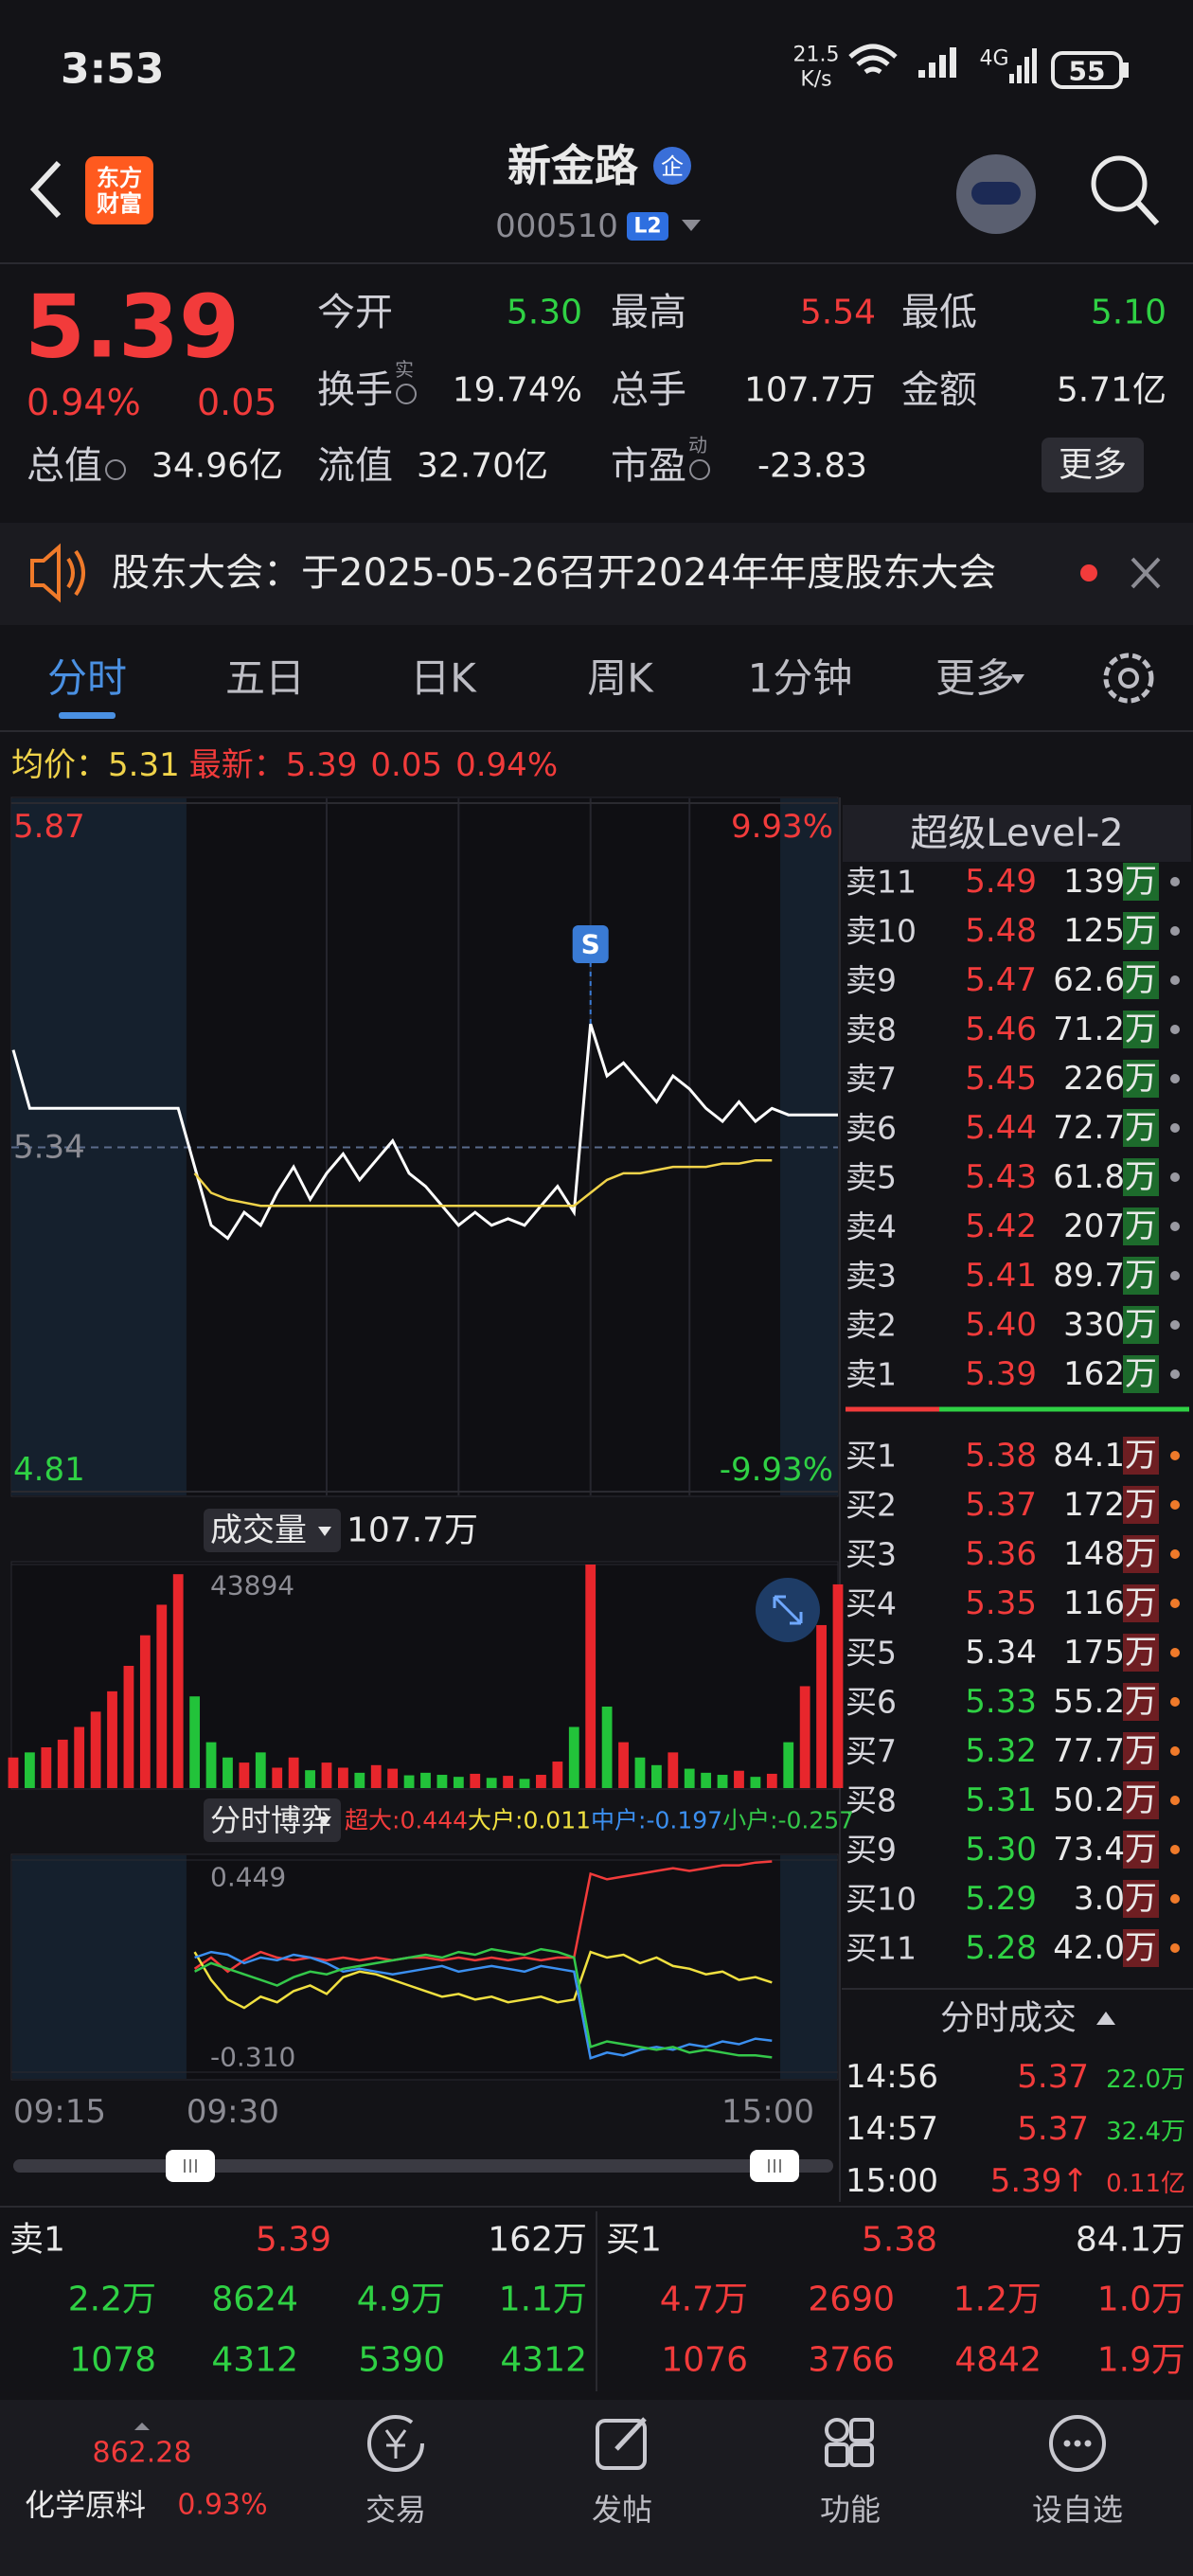 Image resolution: width=1193 pixels, height=2576 pixels. What do you see at coordinates (272, 1820) in the screenshot?
I see `fund-button` at bounding box center [272, 1820].